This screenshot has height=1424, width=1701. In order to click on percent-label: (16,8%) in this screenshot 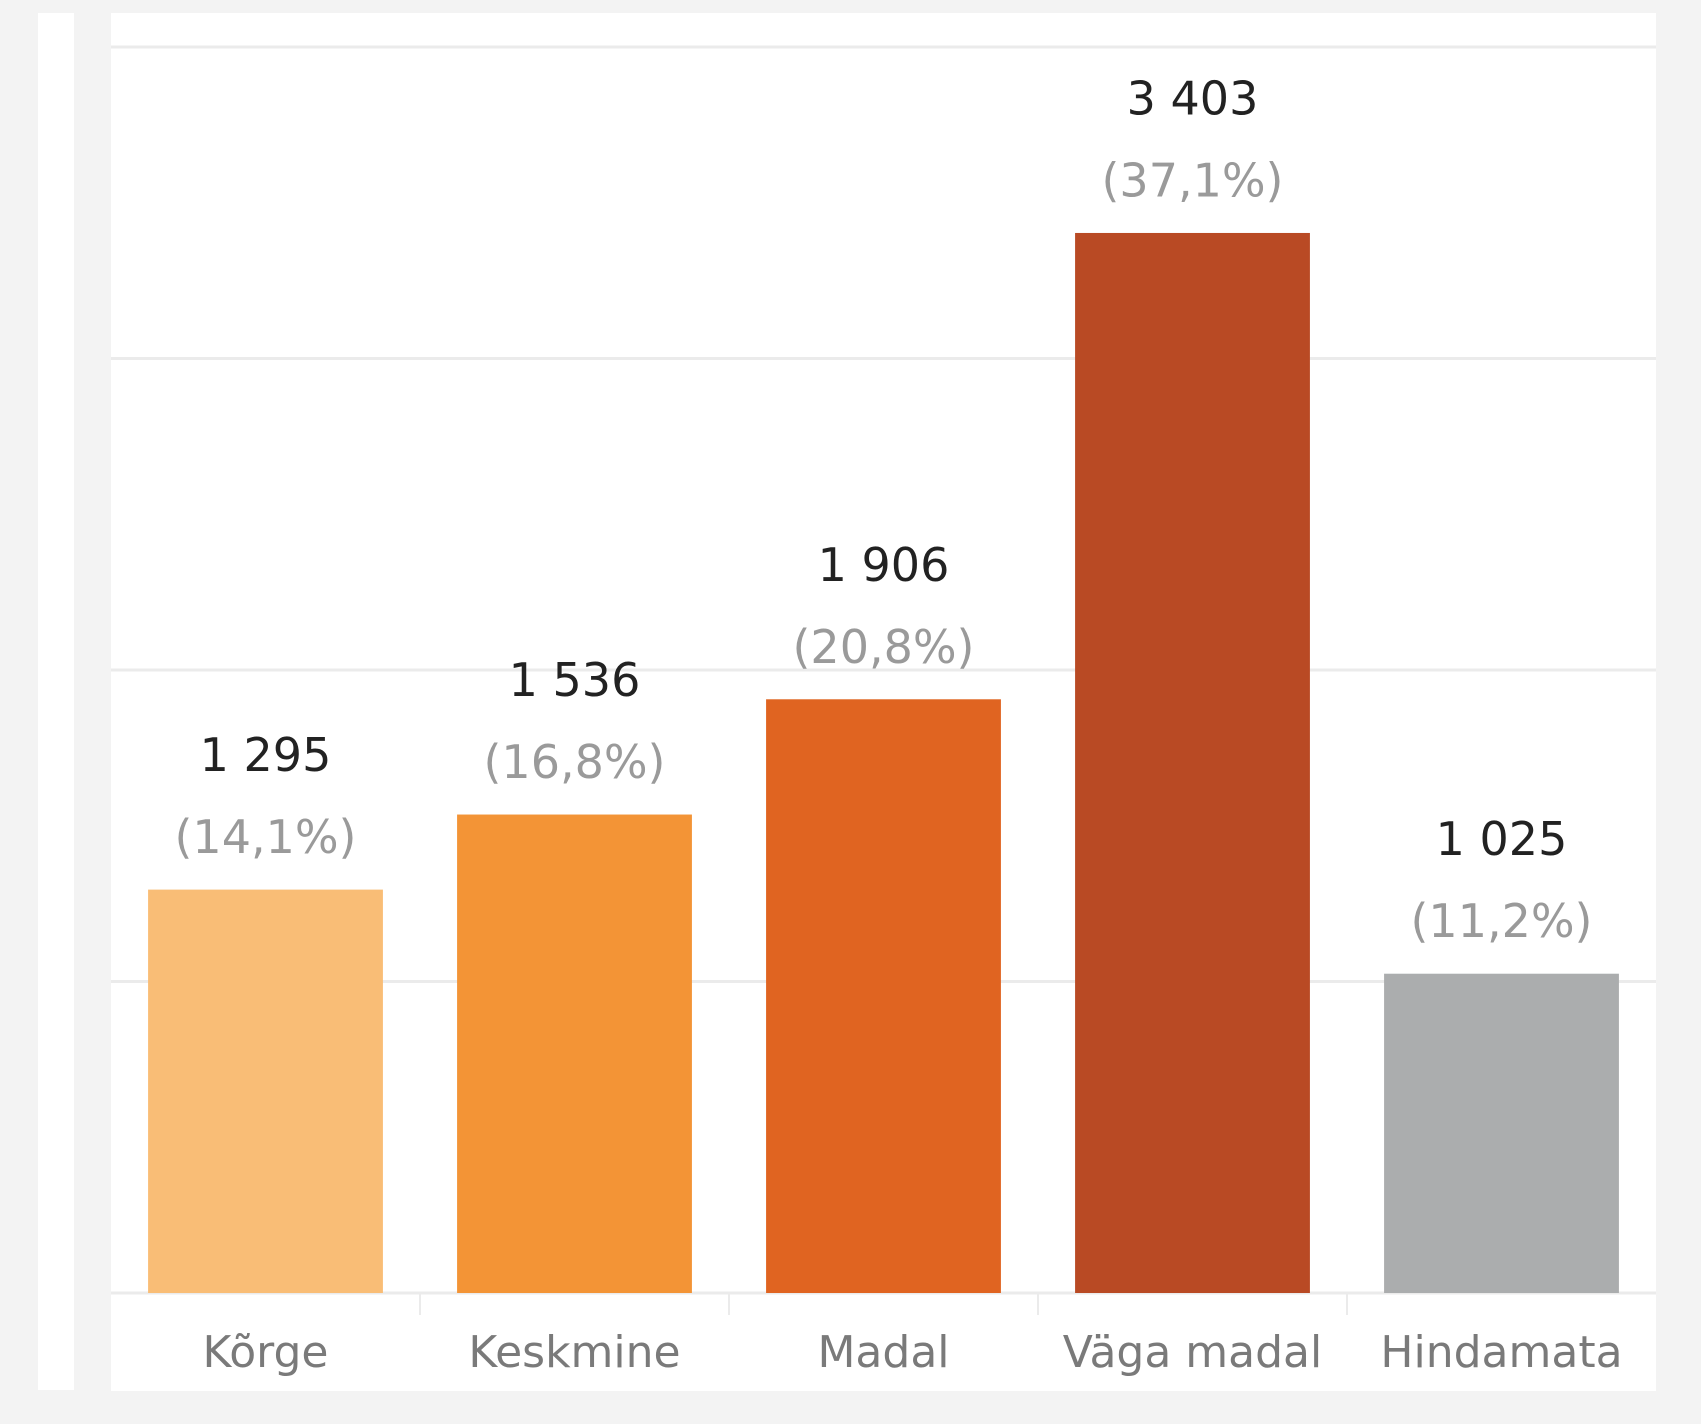, I will do `click(574, 762)`.